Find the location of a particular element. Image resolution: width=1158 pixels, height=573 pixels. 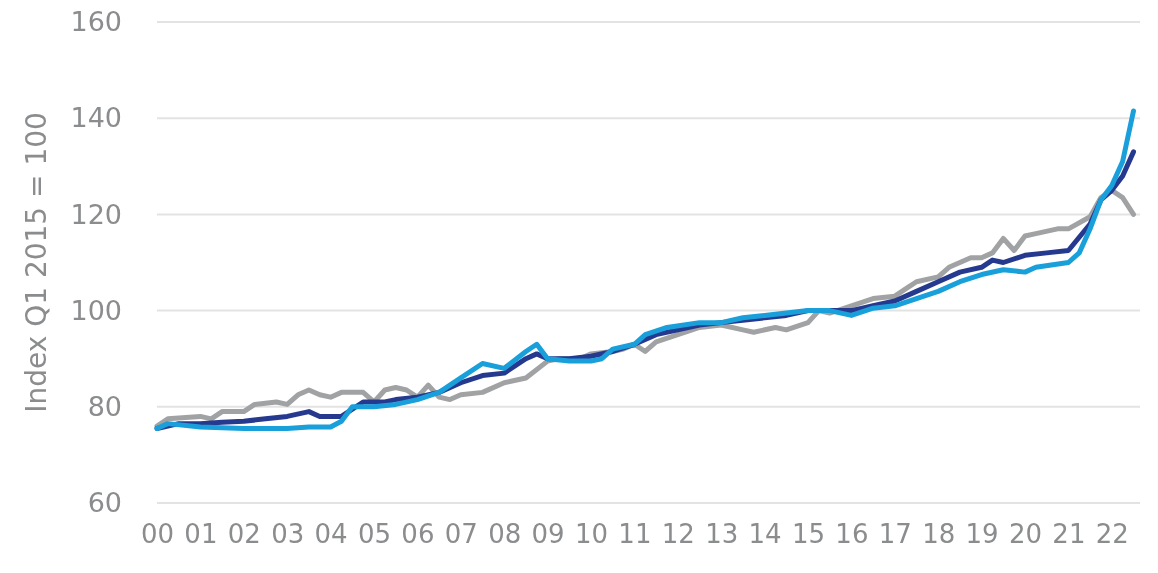

x-tick-label: 22 is located at coordinates (1112, 534).